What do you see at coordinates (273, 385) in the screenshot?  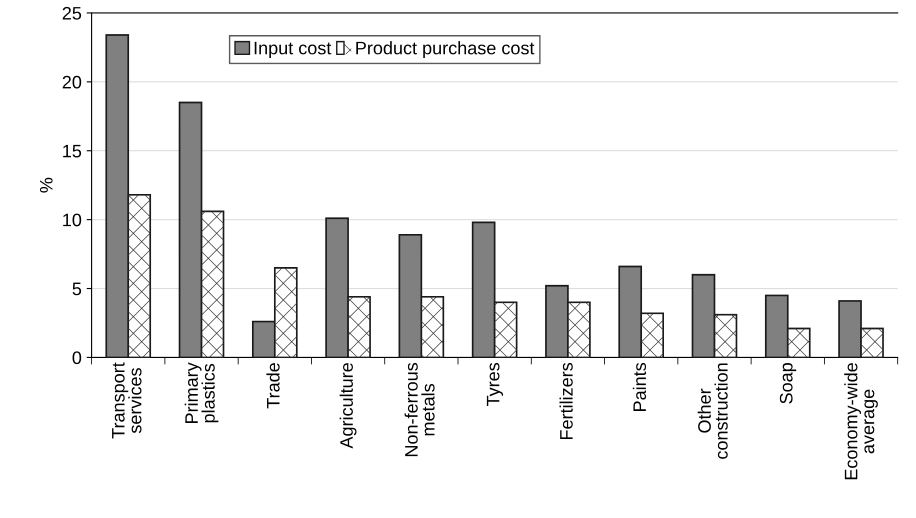 I see `x-tick-label: Trade` at bounding box center [273, 385].